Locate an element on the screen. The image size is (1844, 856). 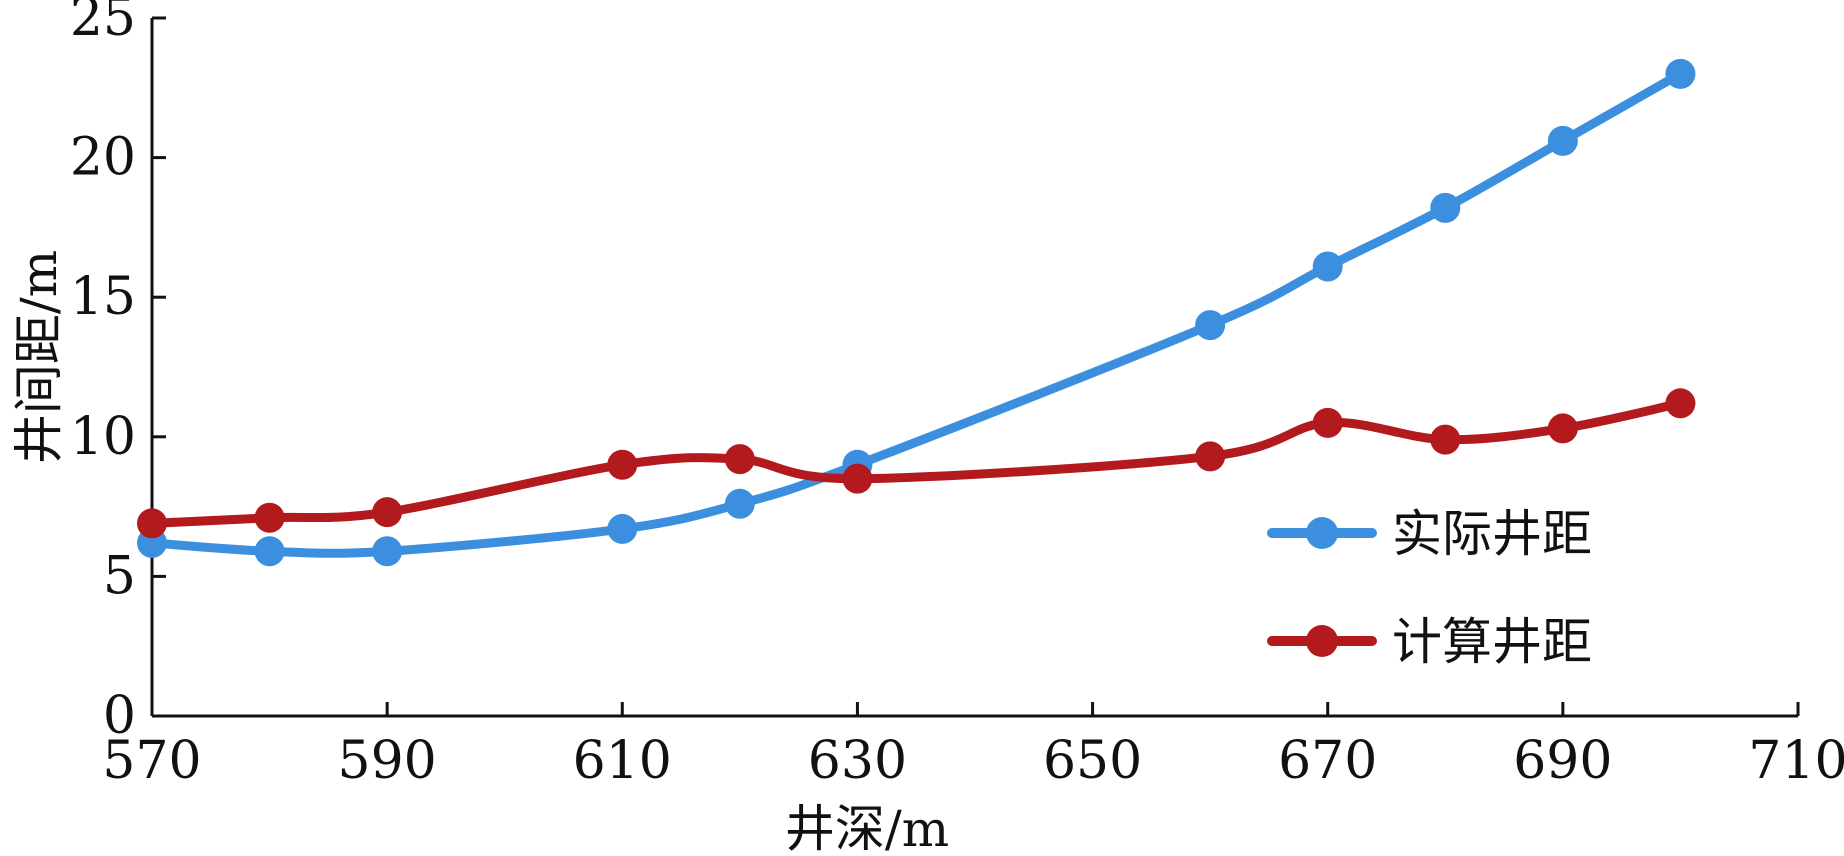
x-ticks: 570 590 610 630 650 670 690 710 is located at coordinates (973, 746).